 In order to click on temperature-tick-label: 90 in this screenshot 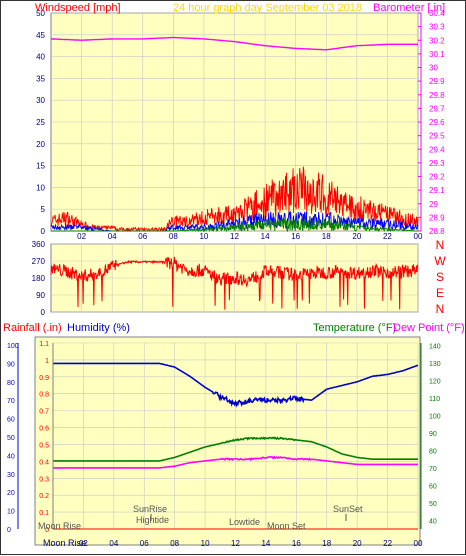, I will do `click(433, 434)`.